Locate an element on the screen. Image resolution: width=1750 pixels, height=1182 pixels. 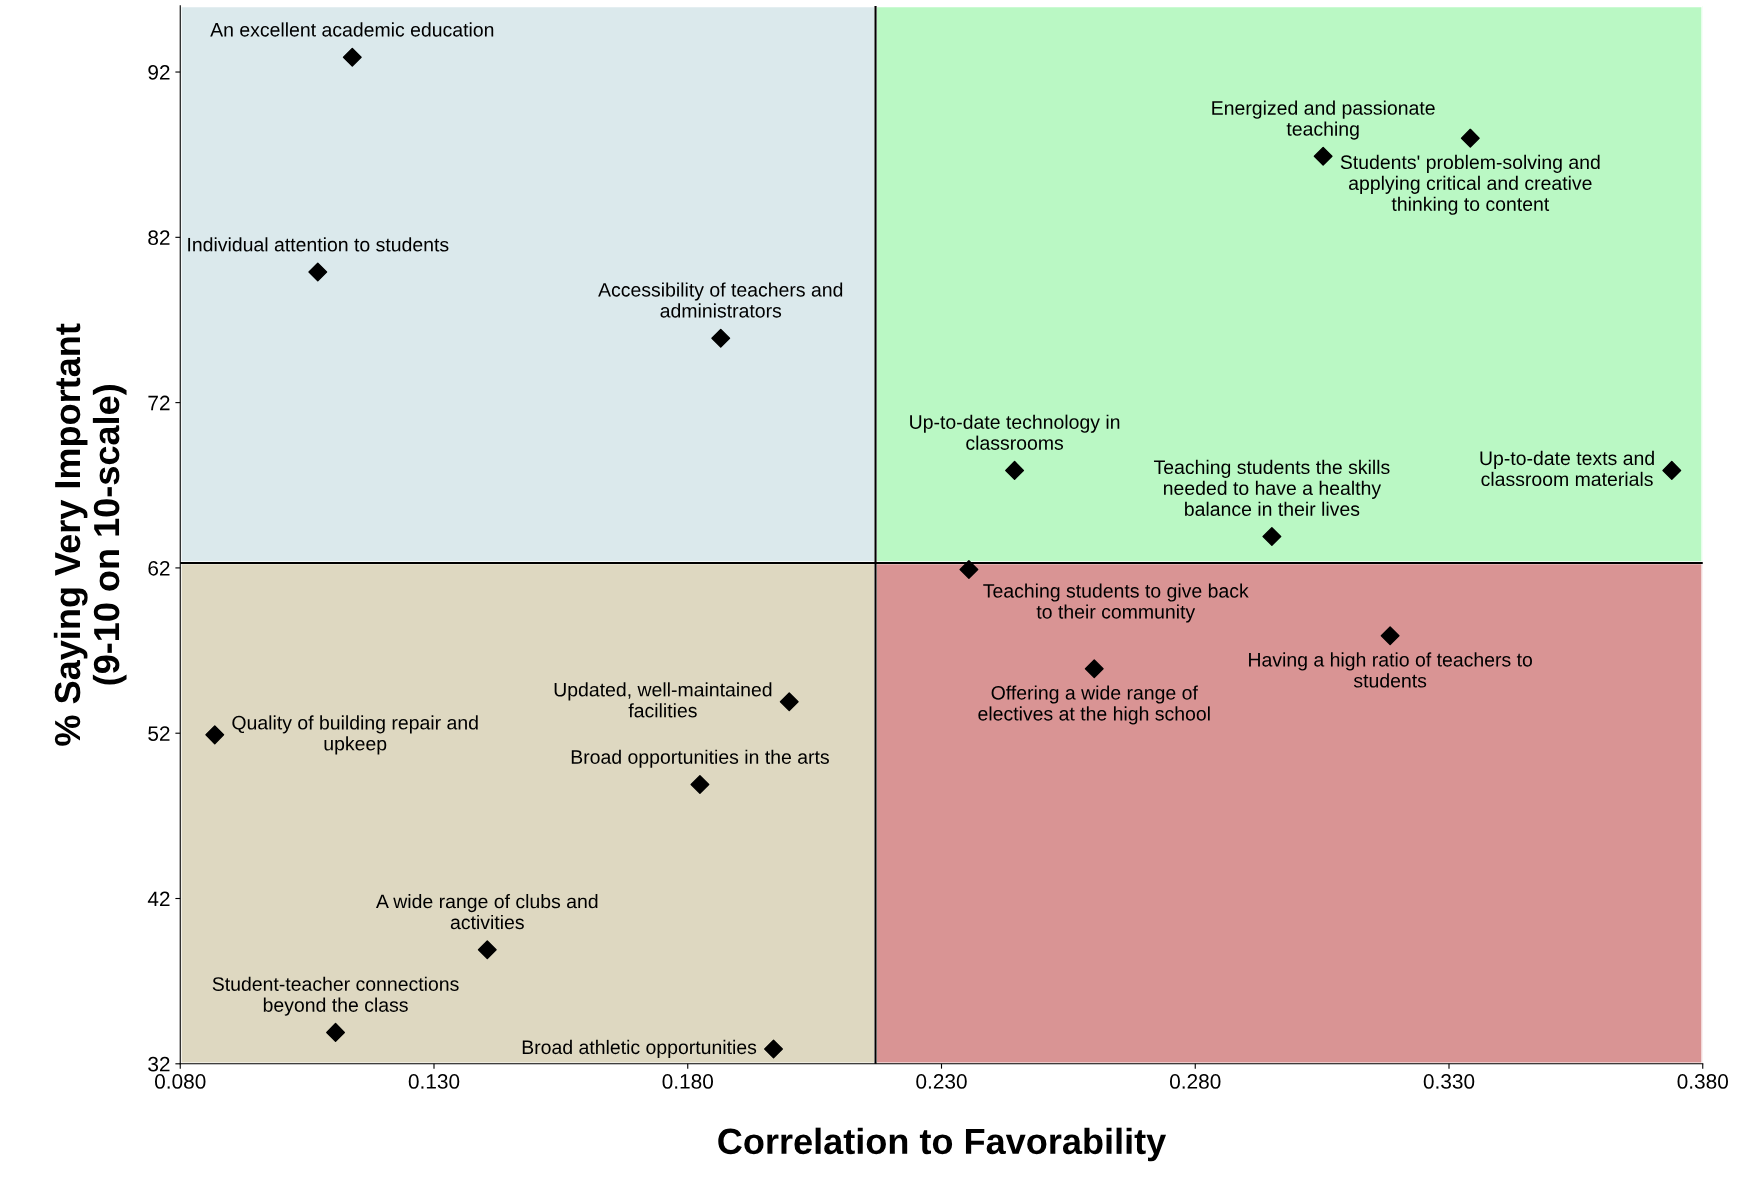
annotation: Up-to-date technology in classrooms is located at coordinates (1015, 432).